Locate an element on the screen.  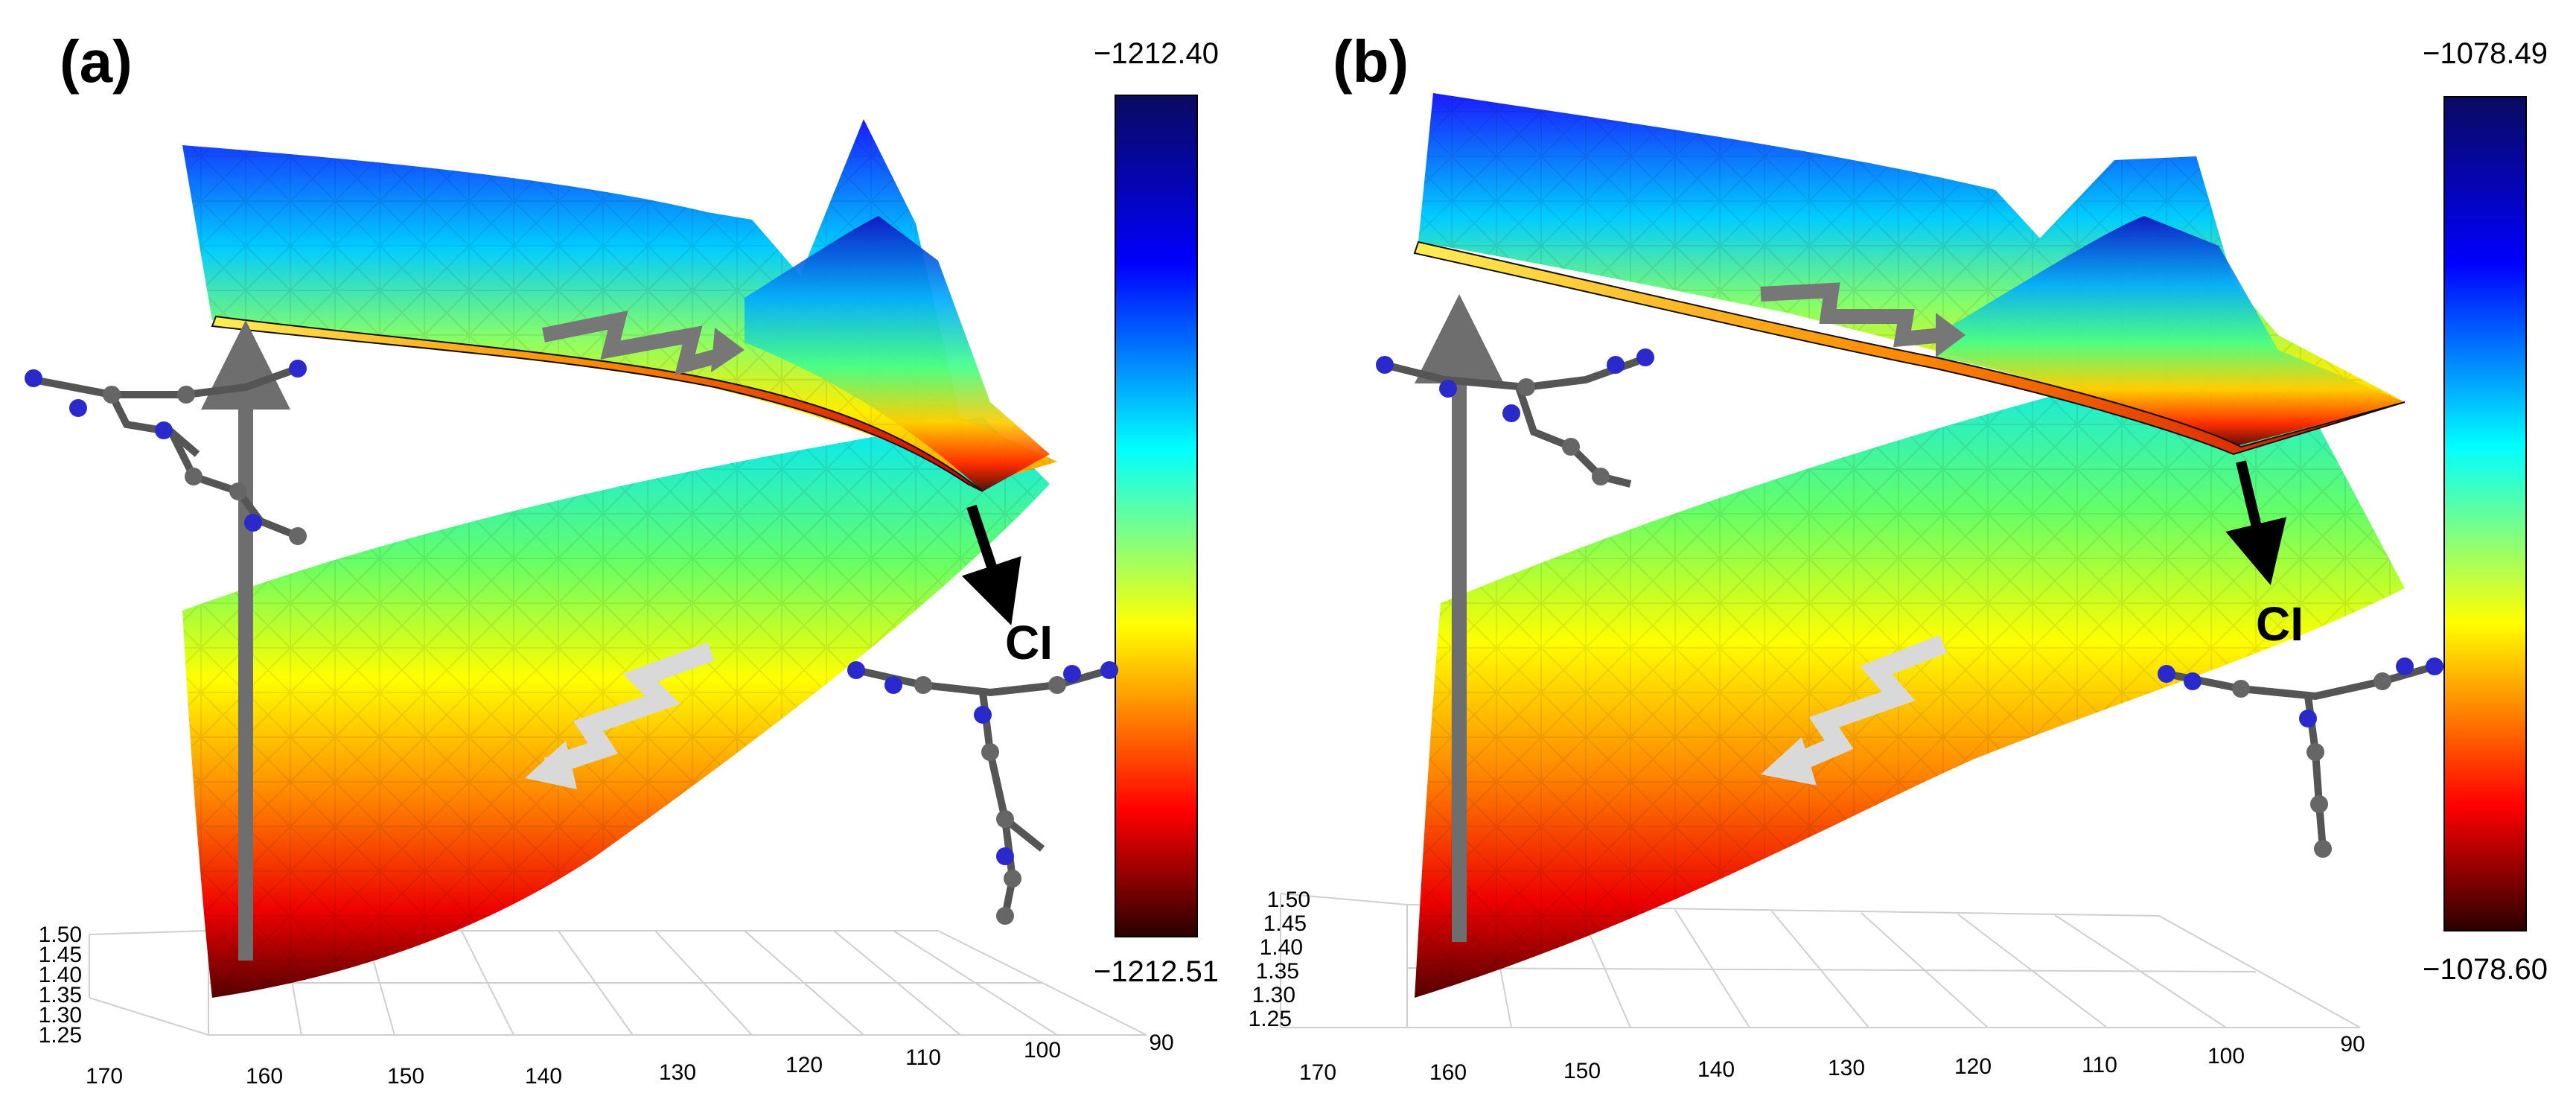
panel-label: (a) is located at coordinates (96, 61).